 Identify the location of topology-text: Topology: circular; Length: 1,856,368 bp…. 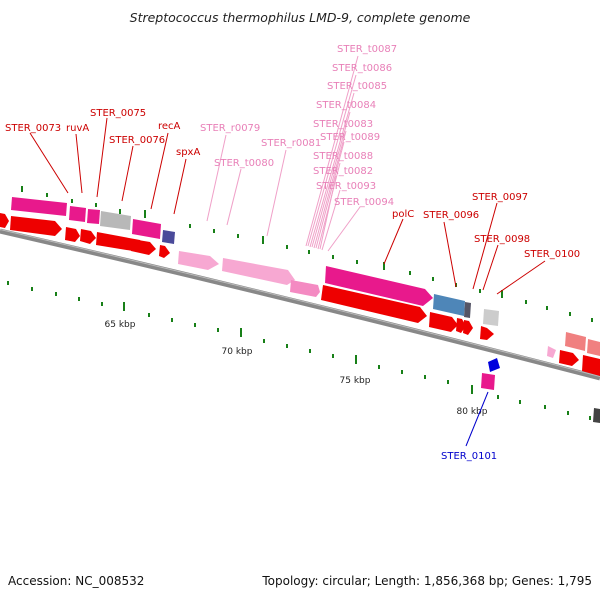
(427, 581).